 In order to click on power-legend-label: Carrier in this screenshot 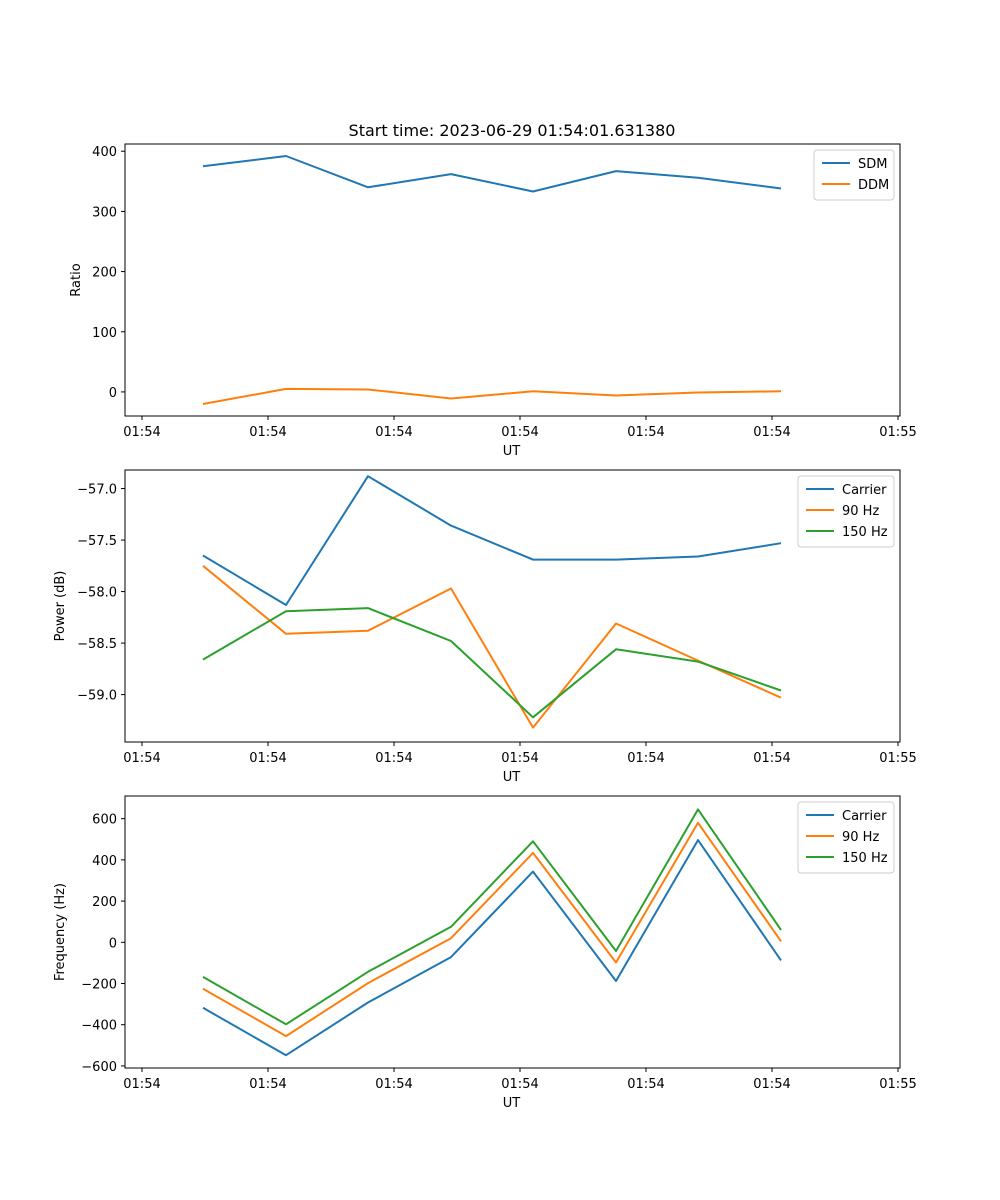, I will do `click(864, 490)`.